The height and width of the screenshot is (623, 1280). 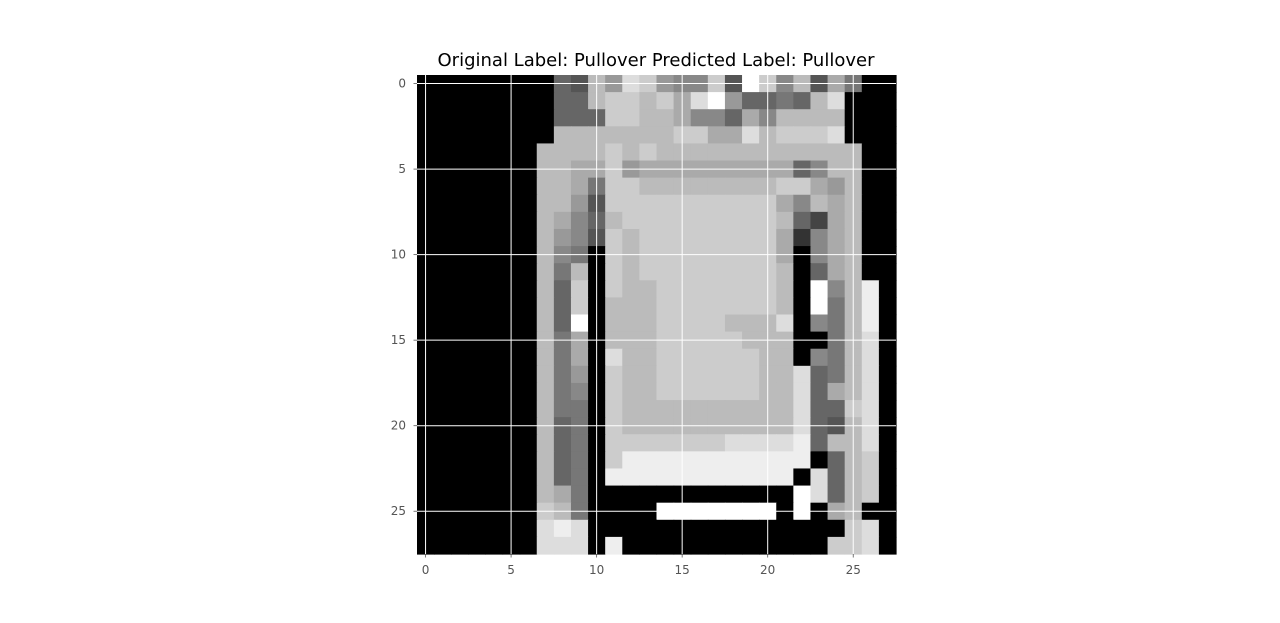 I want to click on x-tick-label: 10, so click(x=596, y=570).